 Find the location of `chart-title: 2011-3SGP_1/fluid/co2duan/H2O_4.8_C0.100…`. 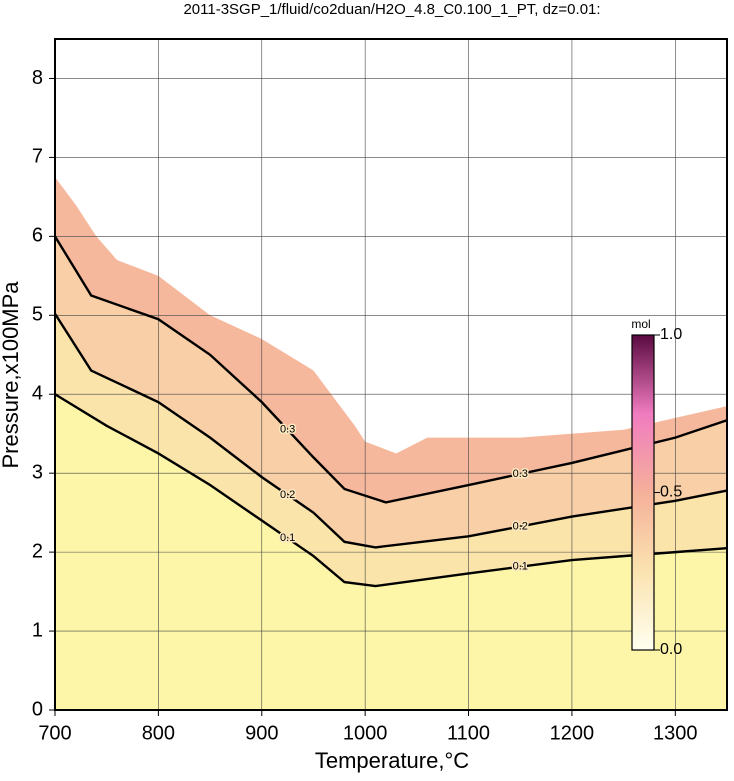

chart-title: 2011-3SGP_1/fluid/co2duan/H2O_4.8_C0.100… is located at coordinates (391, 9).